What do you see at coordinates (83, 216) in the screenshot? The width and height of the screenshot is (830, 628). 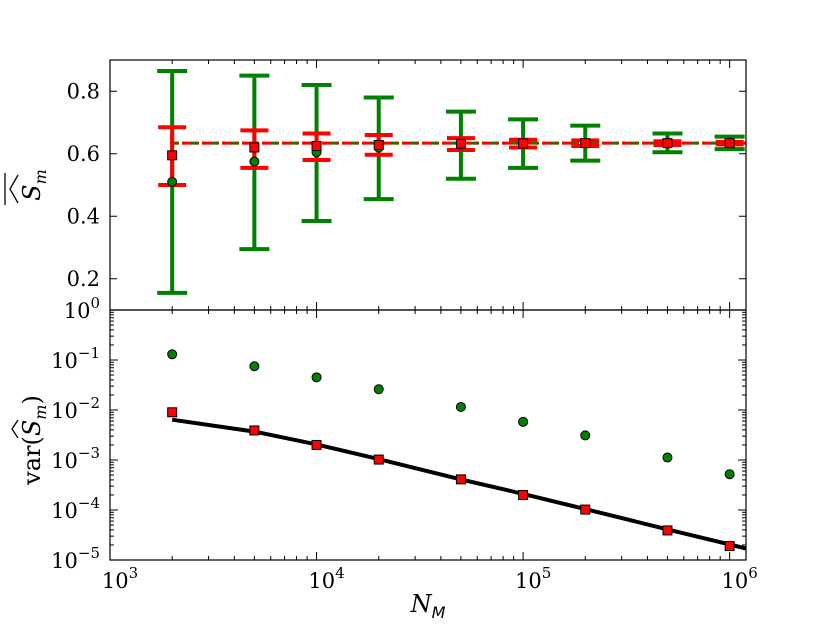 I see `top-y-tick-label: 0.4` at bounding box center [83, 216].